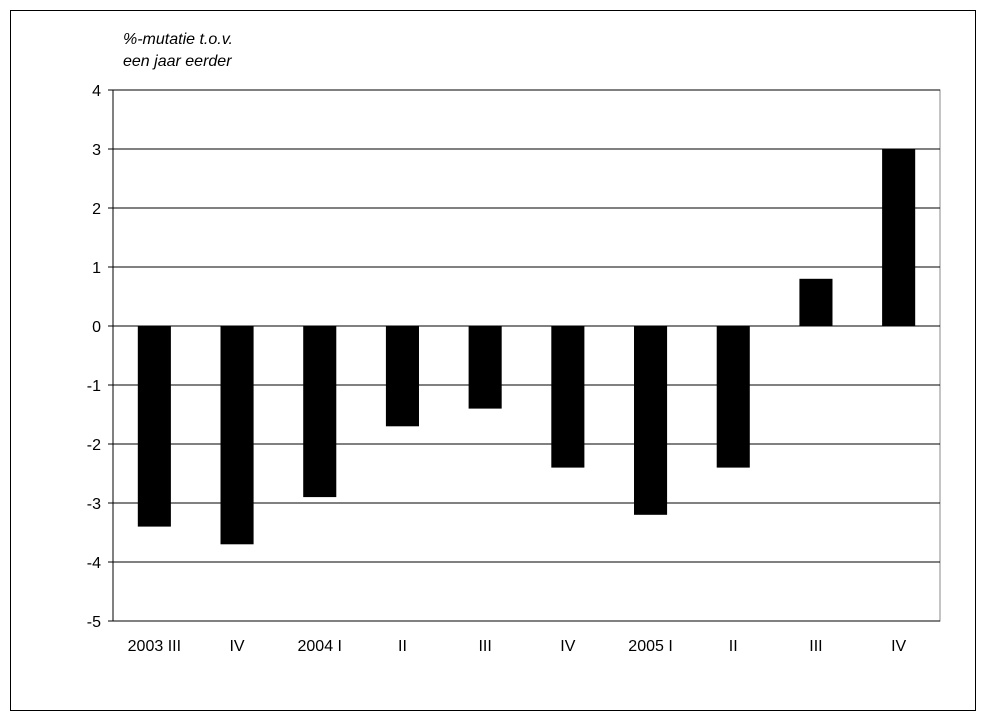  What do you see at coordinates (96, 91) in the screenshot?
I see `y-tick-label: 4` at bounding box center [96, 91].